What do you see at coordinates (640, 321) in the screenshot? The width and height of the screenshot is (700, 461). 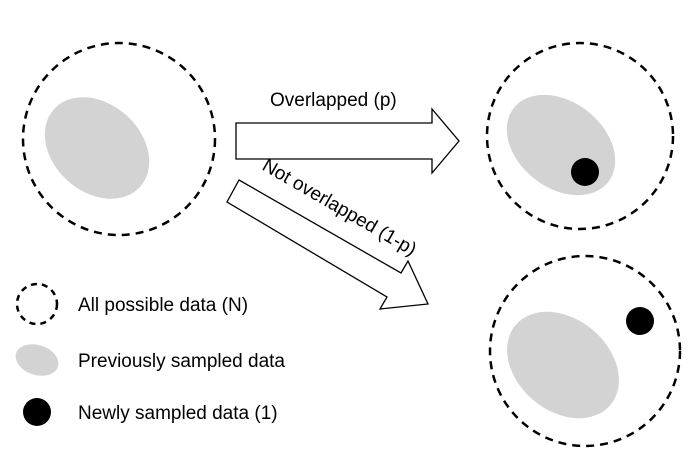 I see `not-overlapped-newly-sampled-dot` at bounding box center [640, 321].